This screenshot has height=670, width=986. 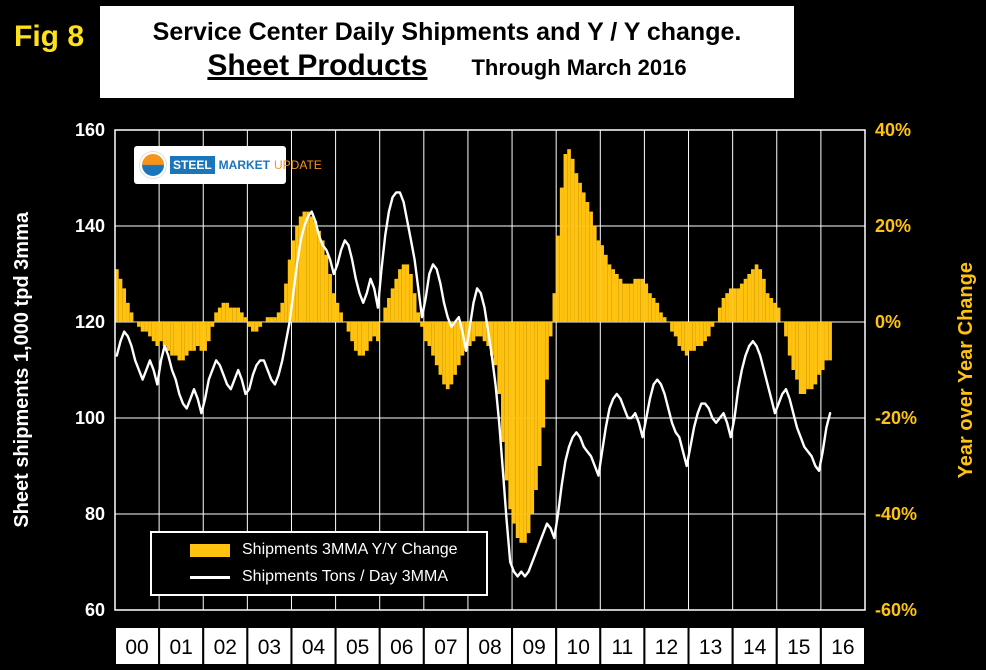 I want to click on left-tick-label: 100, so click(x=90, y=418).